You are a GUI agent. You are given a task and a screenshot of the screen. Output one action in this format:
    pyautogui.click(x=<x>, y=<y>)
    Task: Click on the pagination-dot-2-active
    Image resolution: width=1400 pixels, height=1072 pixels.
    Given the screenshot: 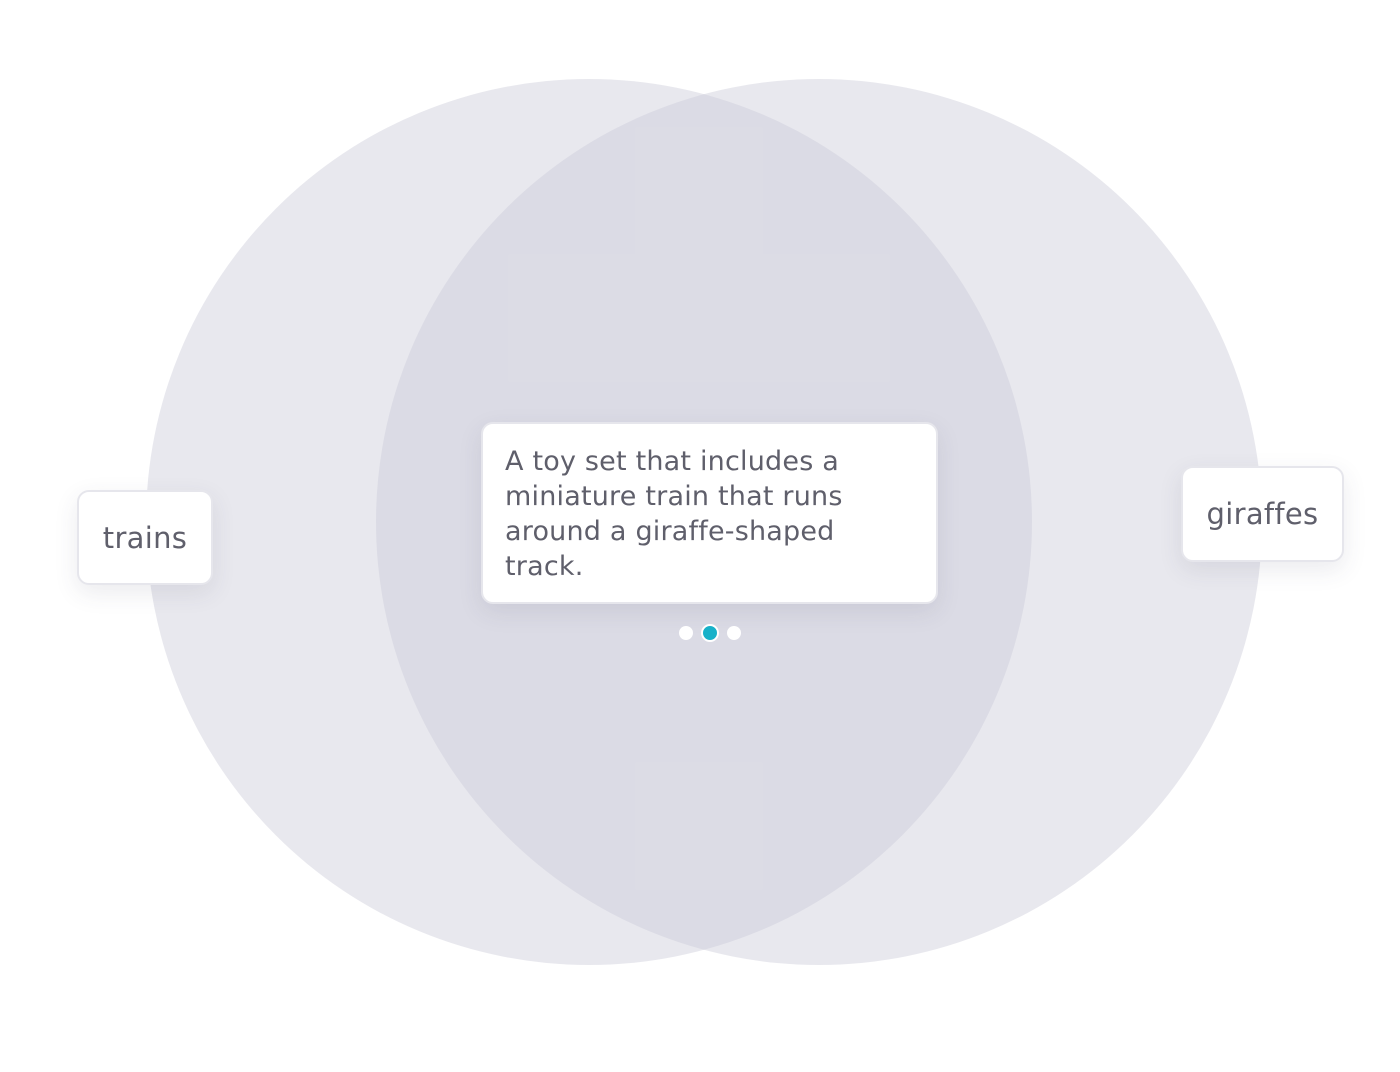 What is the action you would take?
    pyautogui.click(x=710, y=633)
    